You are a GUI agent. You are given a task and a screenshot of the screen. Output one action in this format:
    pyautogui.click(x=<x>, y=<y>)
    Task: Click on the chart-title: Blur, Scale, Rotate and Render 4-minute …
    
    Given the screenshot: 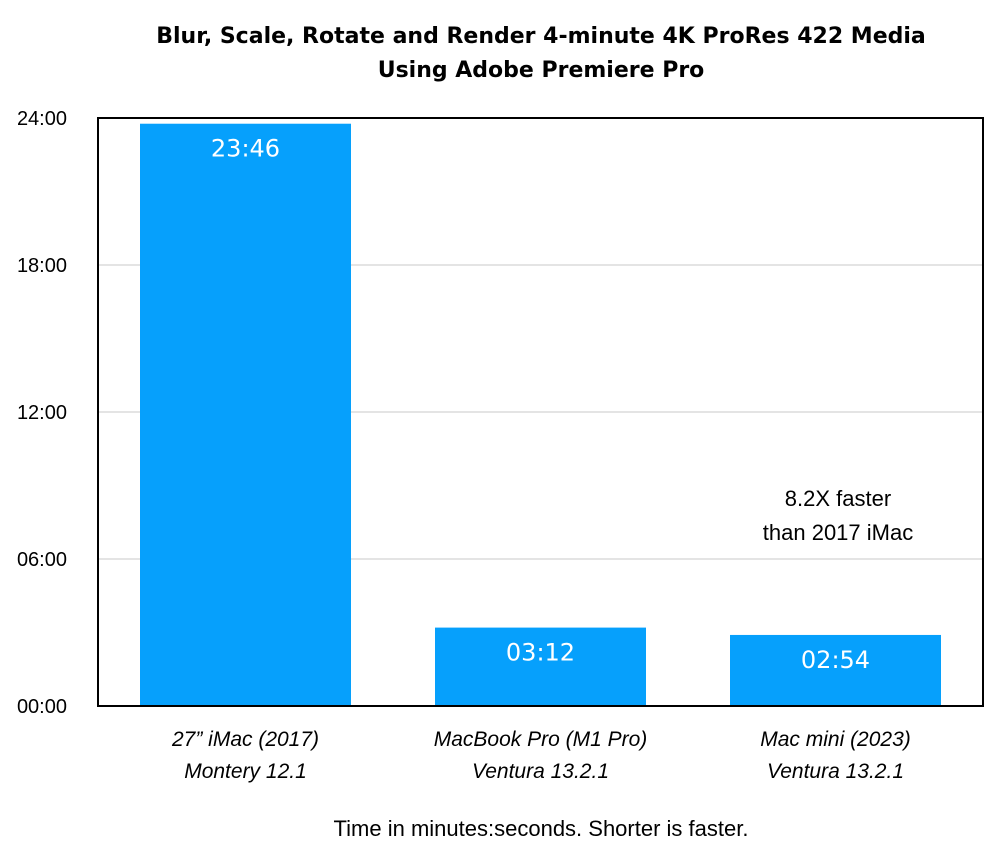 What is the action you would take?
    pyautogui.click(x=541, y=53)
    